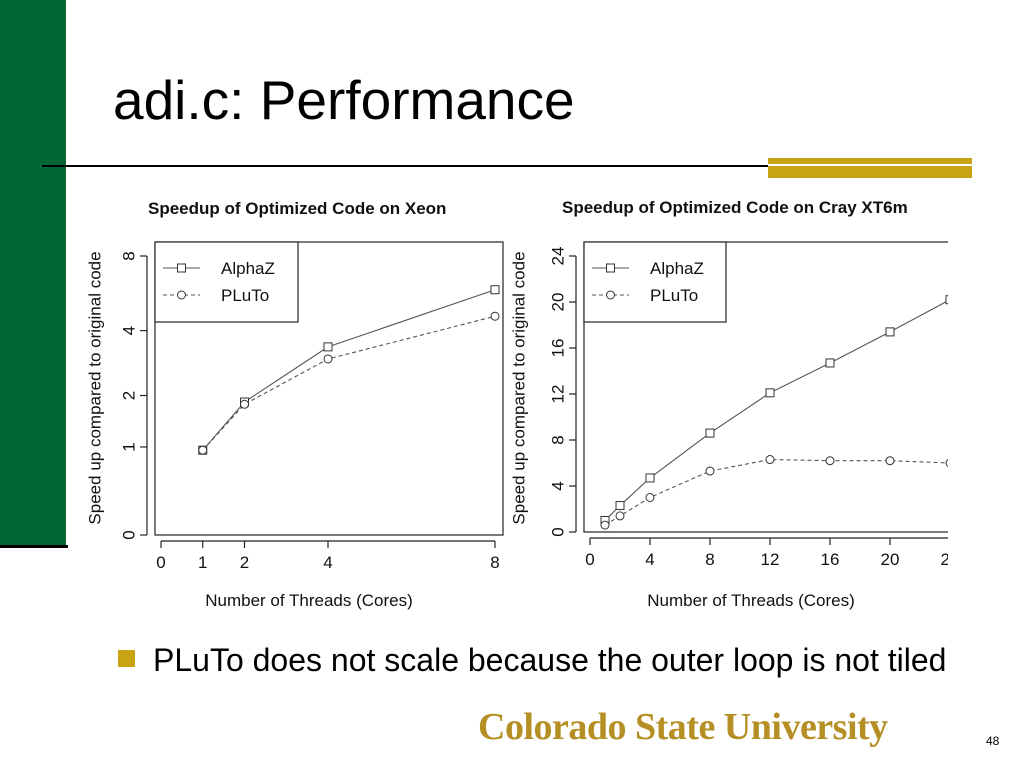  I want to click on chart-1-y-tick-label: 2, so click(129, 395).